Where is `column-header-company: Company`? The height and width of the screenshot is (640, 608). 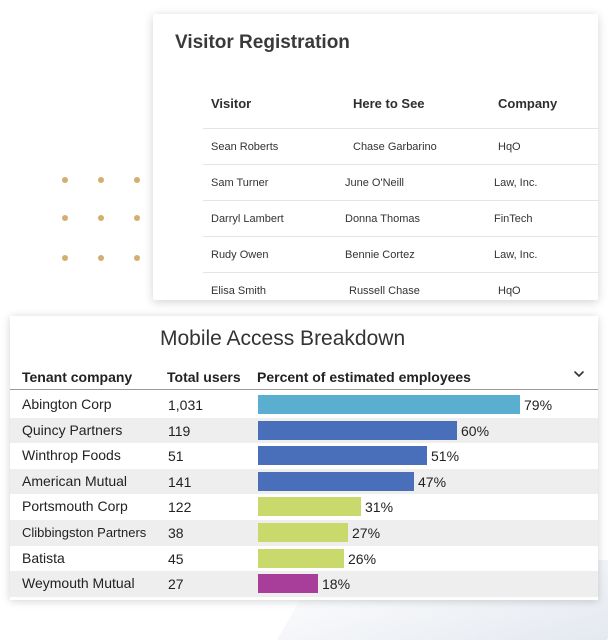
column-header-company: Company is located at coordinates (528, 103).